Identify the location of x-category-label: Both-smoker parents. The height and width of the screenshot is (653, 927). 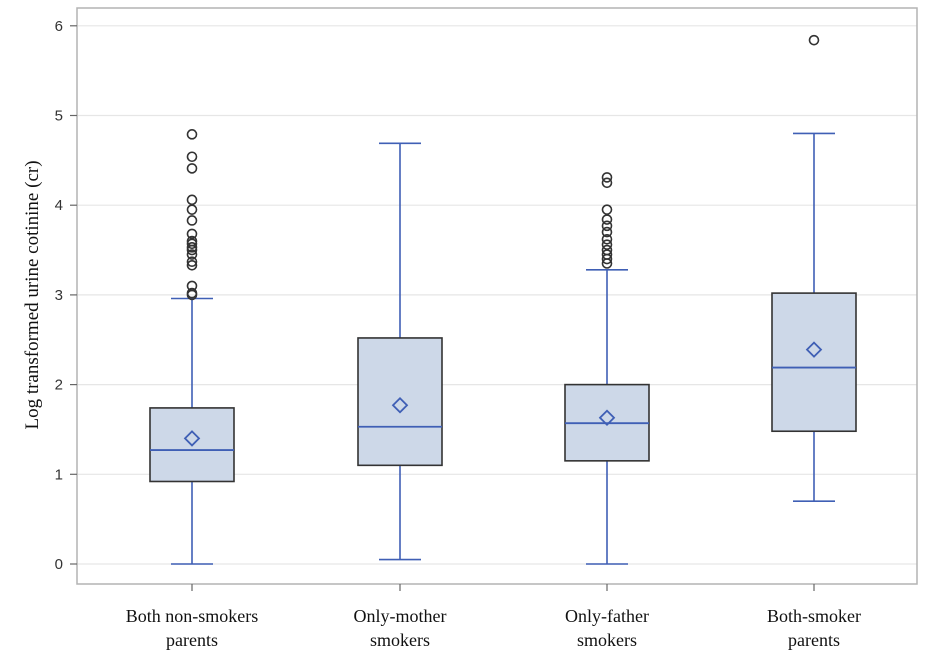
(814, 628).